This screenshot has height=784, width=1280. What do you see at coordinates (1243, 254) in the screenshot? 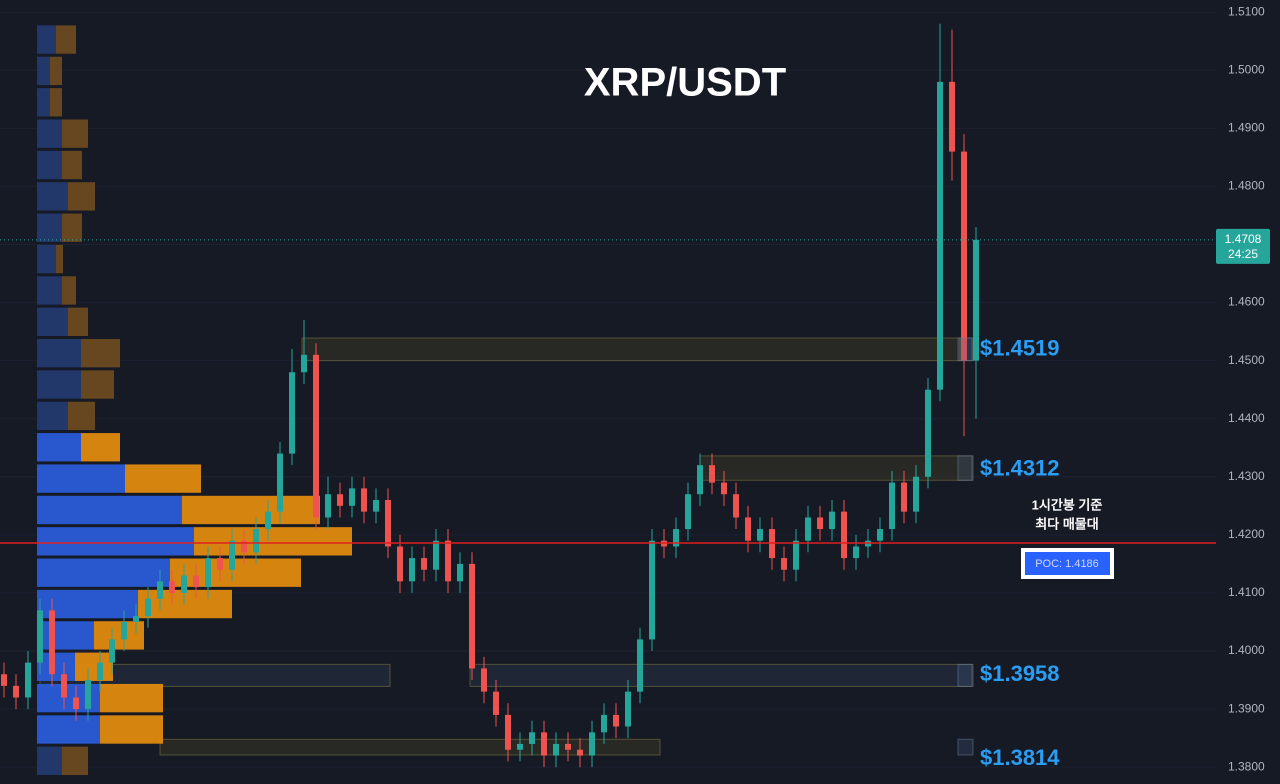
I see `countdown: 24:25` at bounding box center [1243, 254].